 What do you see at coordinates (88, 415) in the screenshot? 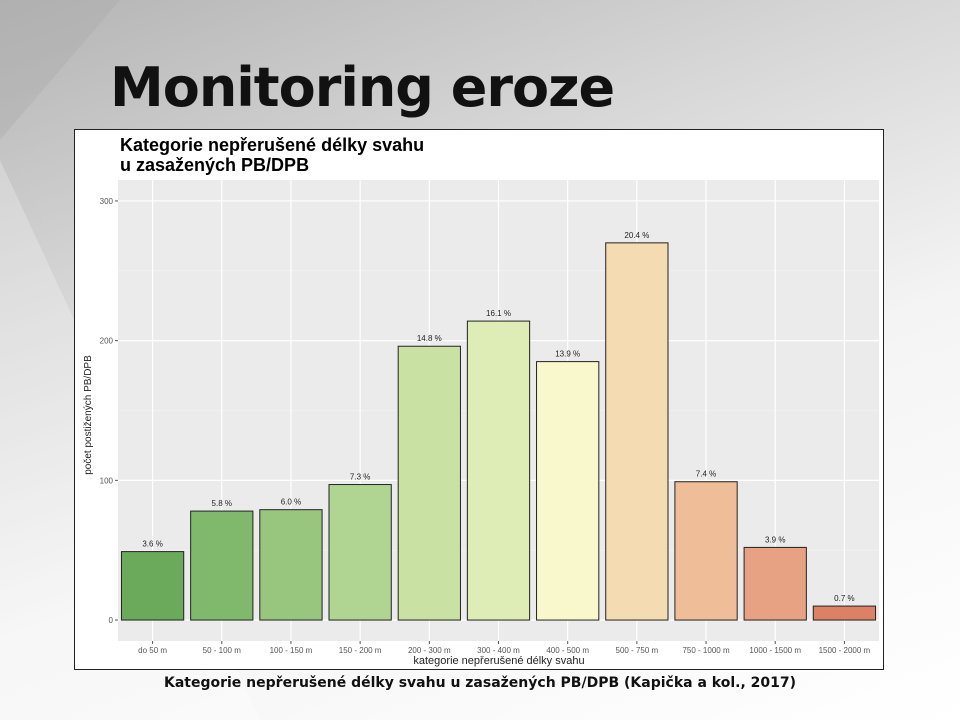
I see `y-axis-label: počet postižených PB/DPB` at bounding box center [88, 415].